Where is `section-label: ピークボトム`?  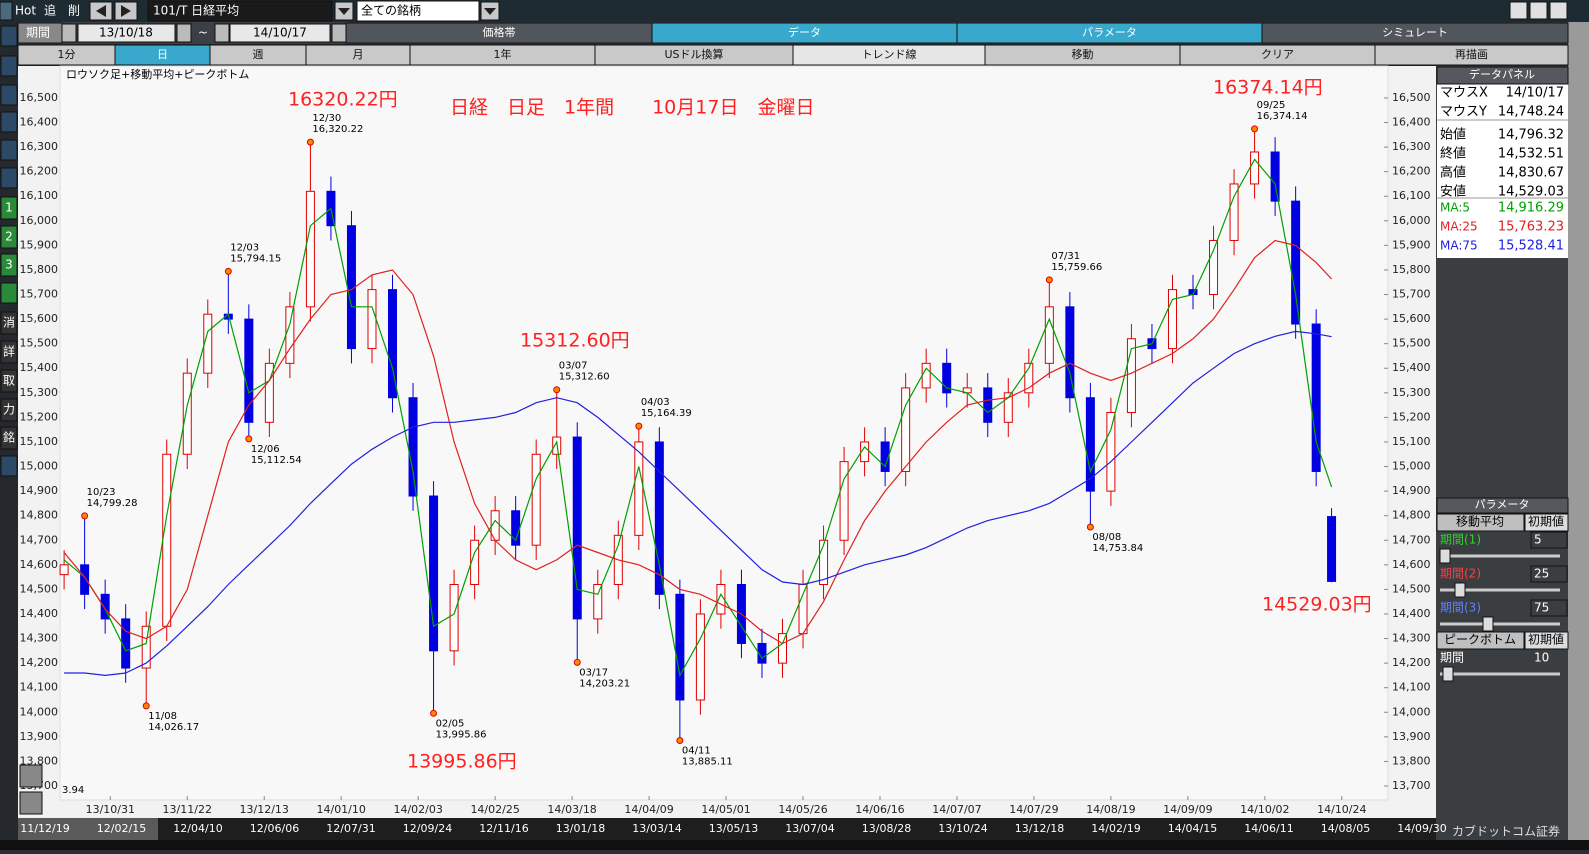
section-label: ピークボトム is located at coordinates (1480, 640).